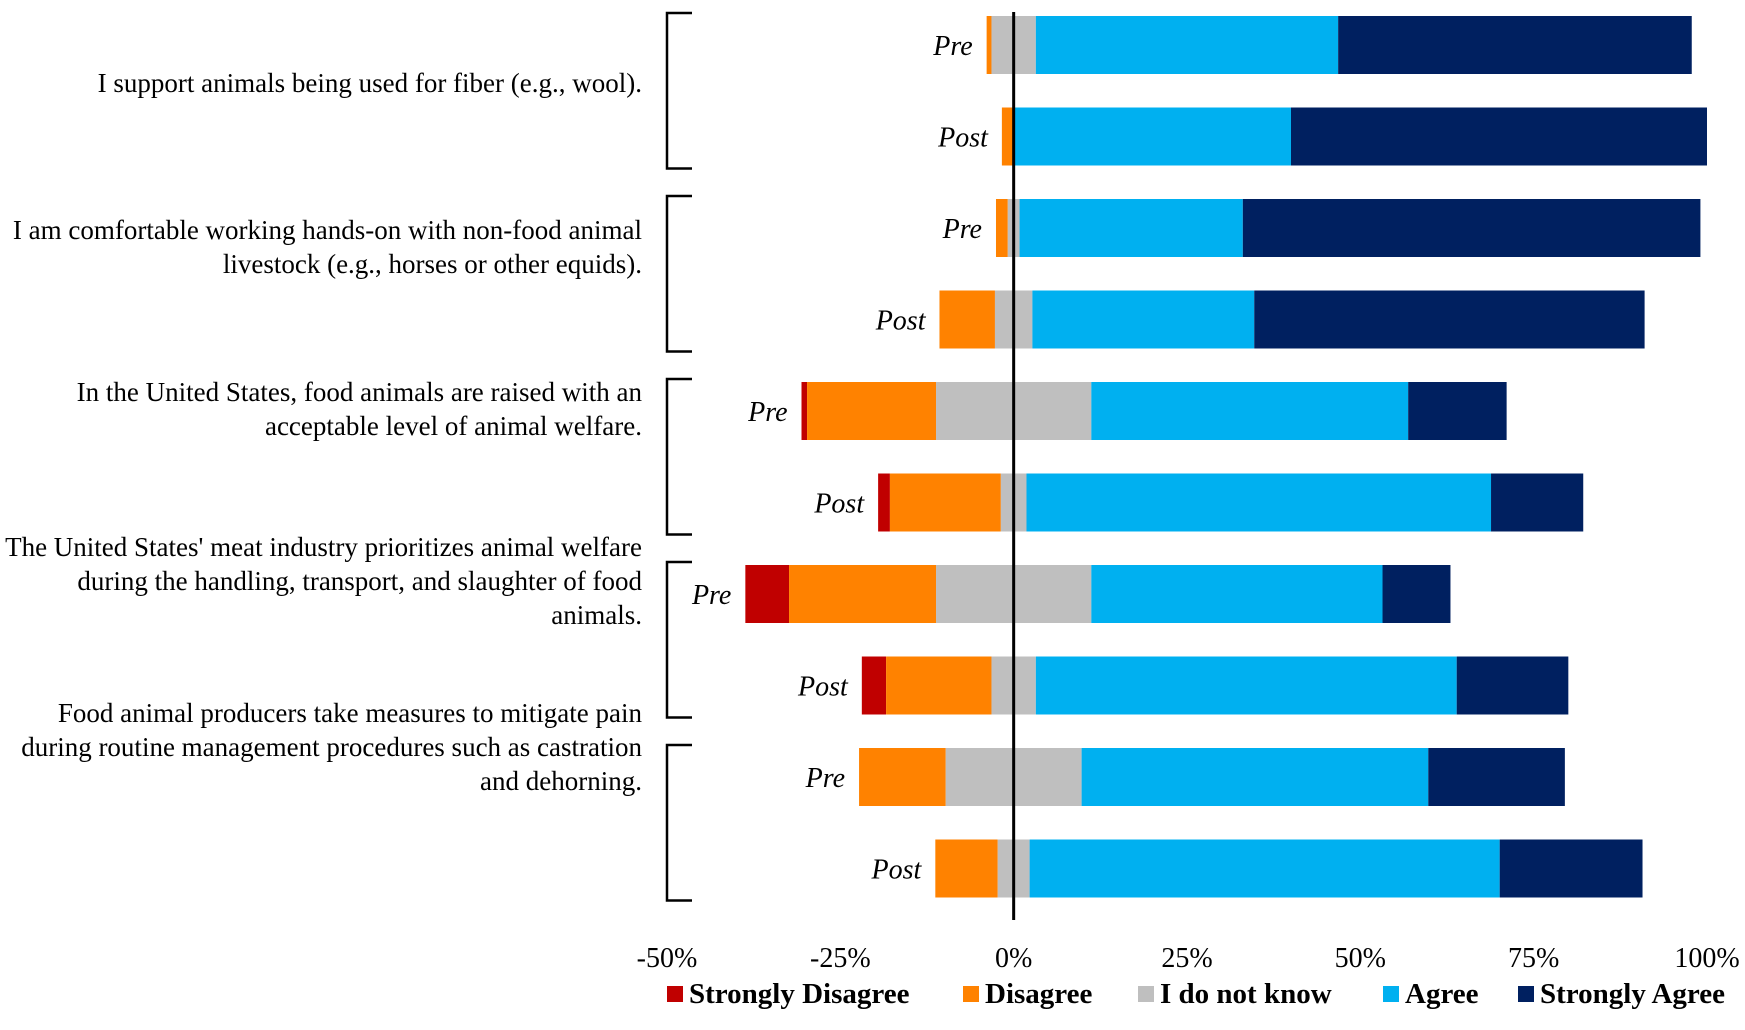 Image resolution: width=1745 pixels, height=1030 pixels. Describe the element at coordinates (1571, 868) in the screenshot. I see `bar-g5-post-strongly-agree` at that location.